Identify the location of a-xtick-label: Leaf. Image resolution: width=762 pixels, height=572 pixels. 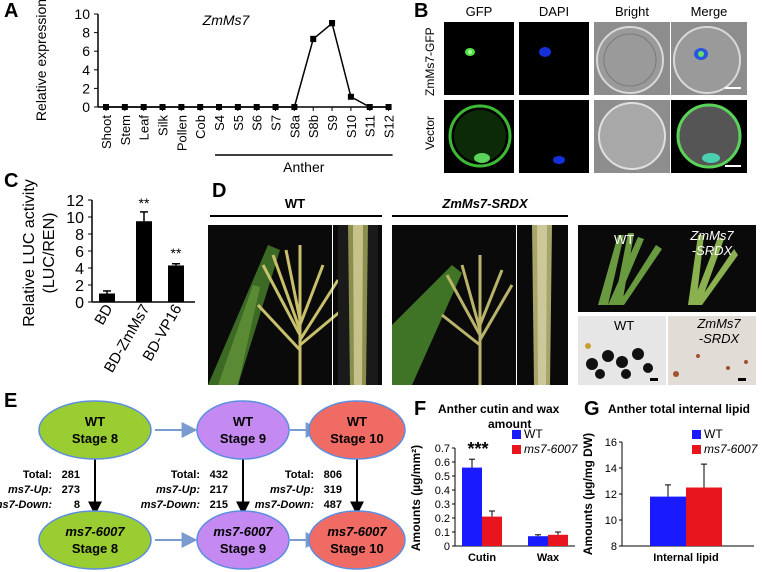
(144, 128).